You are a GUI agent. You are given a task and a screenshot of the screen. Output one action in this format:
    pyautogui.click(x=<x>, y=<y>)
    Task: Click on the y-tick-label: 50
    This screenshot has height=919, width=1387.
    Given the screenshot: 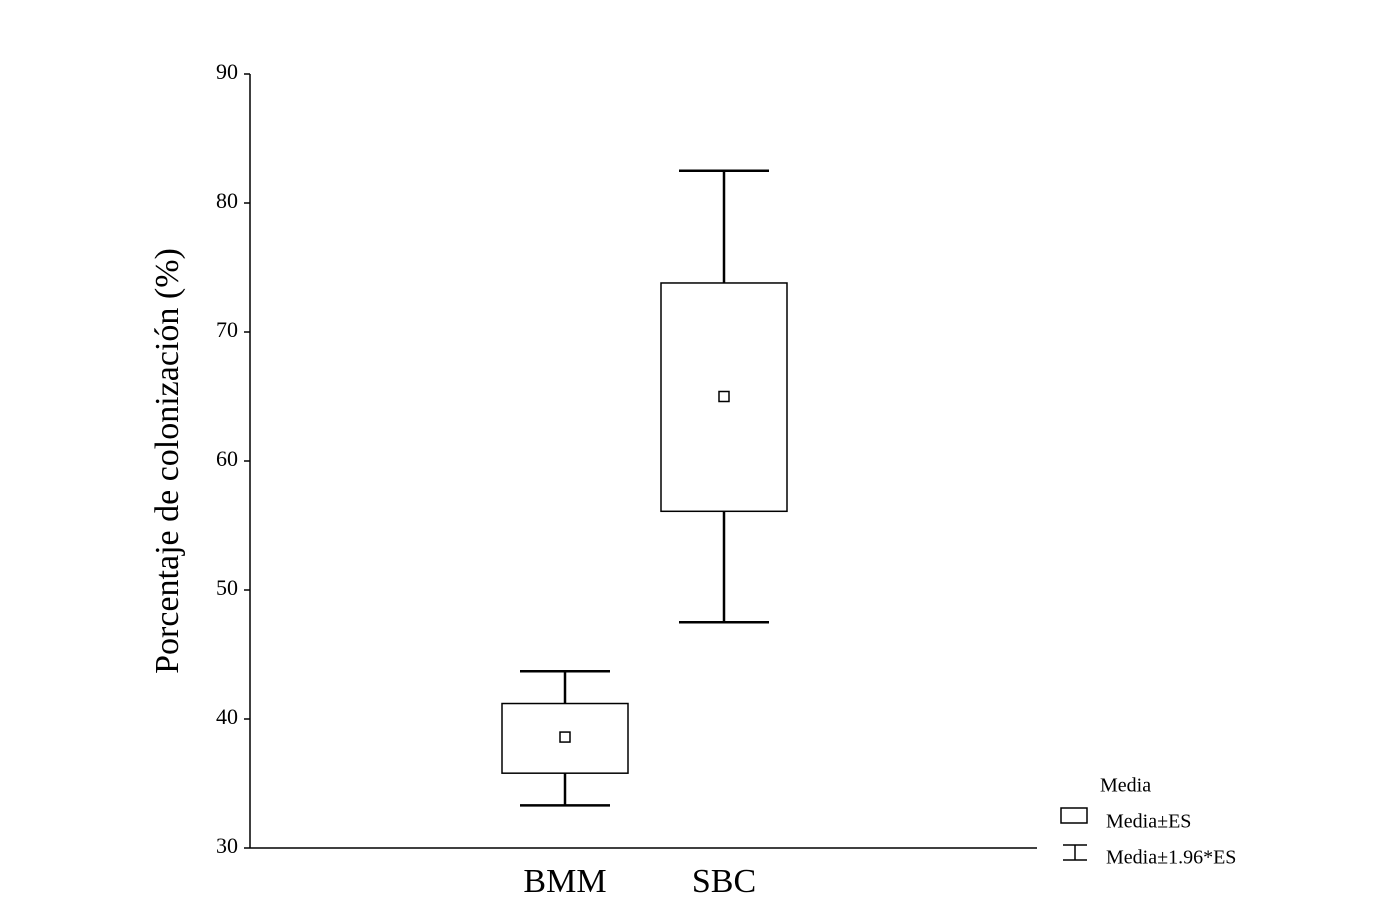 What is the action you would take?
    pyautogui.click(x=227, y=587)
    